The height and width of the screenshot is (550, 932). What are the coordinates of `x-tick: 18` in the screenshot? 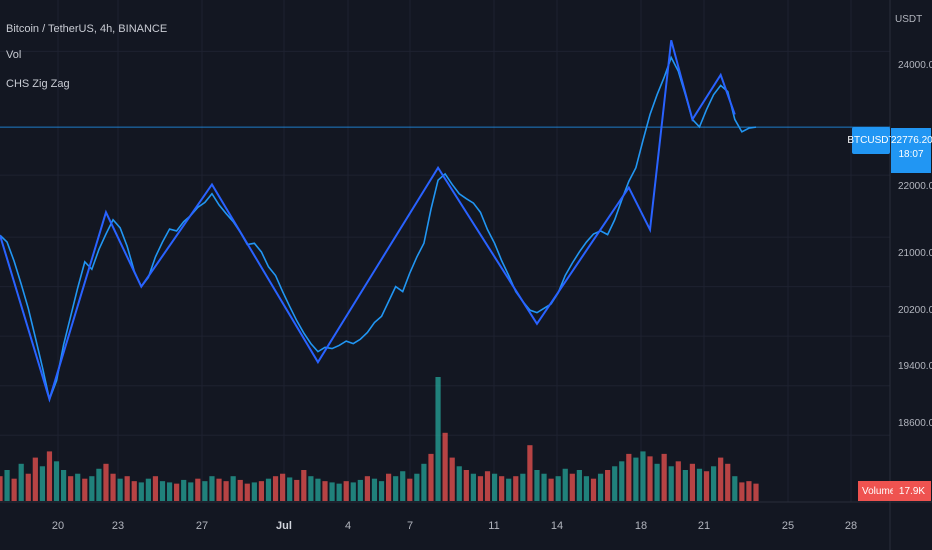 It's located at (641, 526).